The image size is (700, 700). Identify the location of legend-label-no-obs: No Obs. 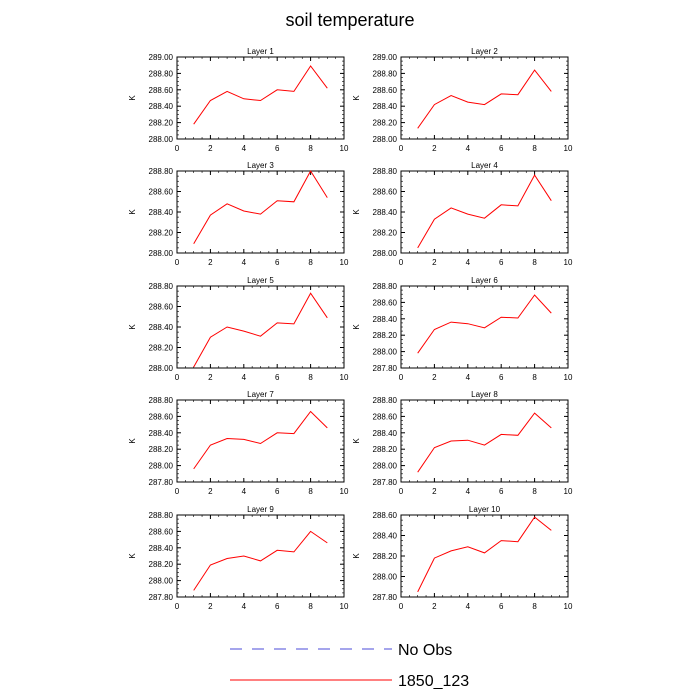
(425, 650).